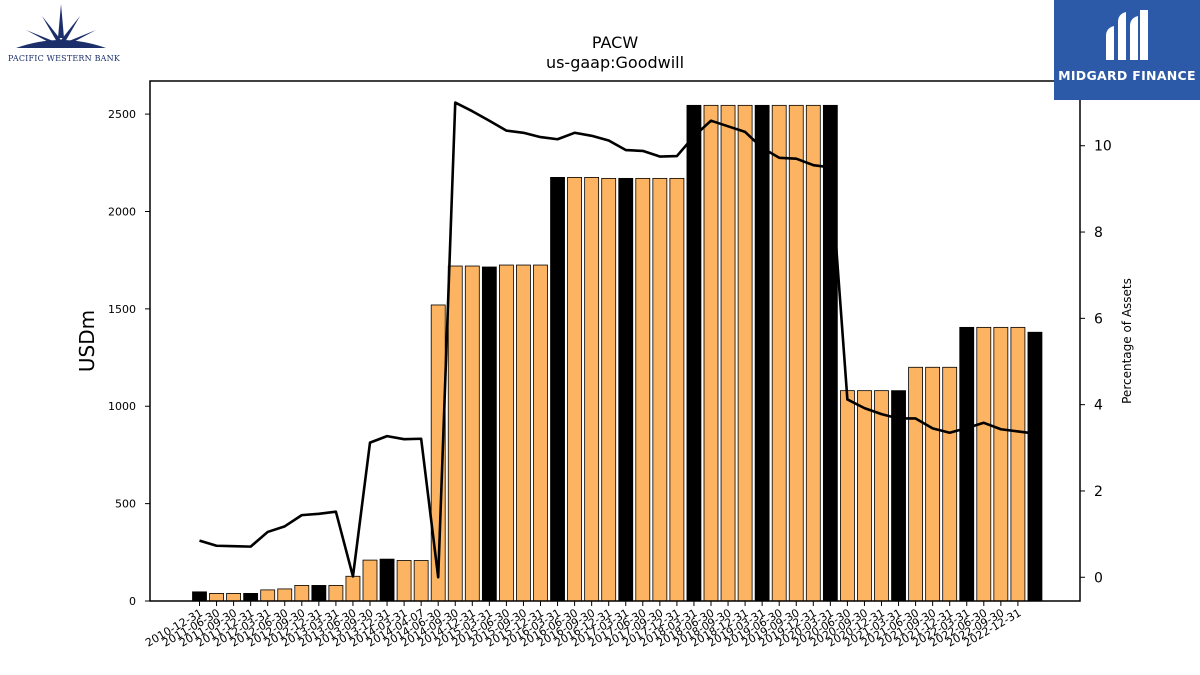 Image resolution: width=1200 pixels, height=675 pixels. What do you see at coordinates (615, 42) in the screenshot?
I see `chart-title: PACW` at bounding box center [615, 42].